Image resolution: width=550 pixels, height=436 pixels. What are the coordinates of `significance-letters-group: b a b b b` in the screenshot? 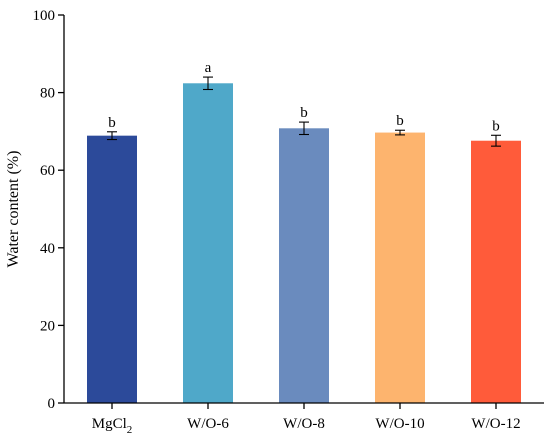 It's located at (304, 97).